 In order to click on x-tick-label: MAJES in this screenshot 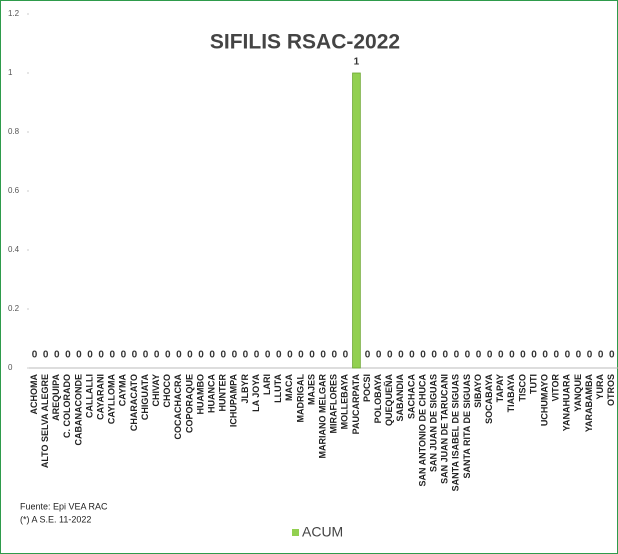, I will do `click(311, 389)`.